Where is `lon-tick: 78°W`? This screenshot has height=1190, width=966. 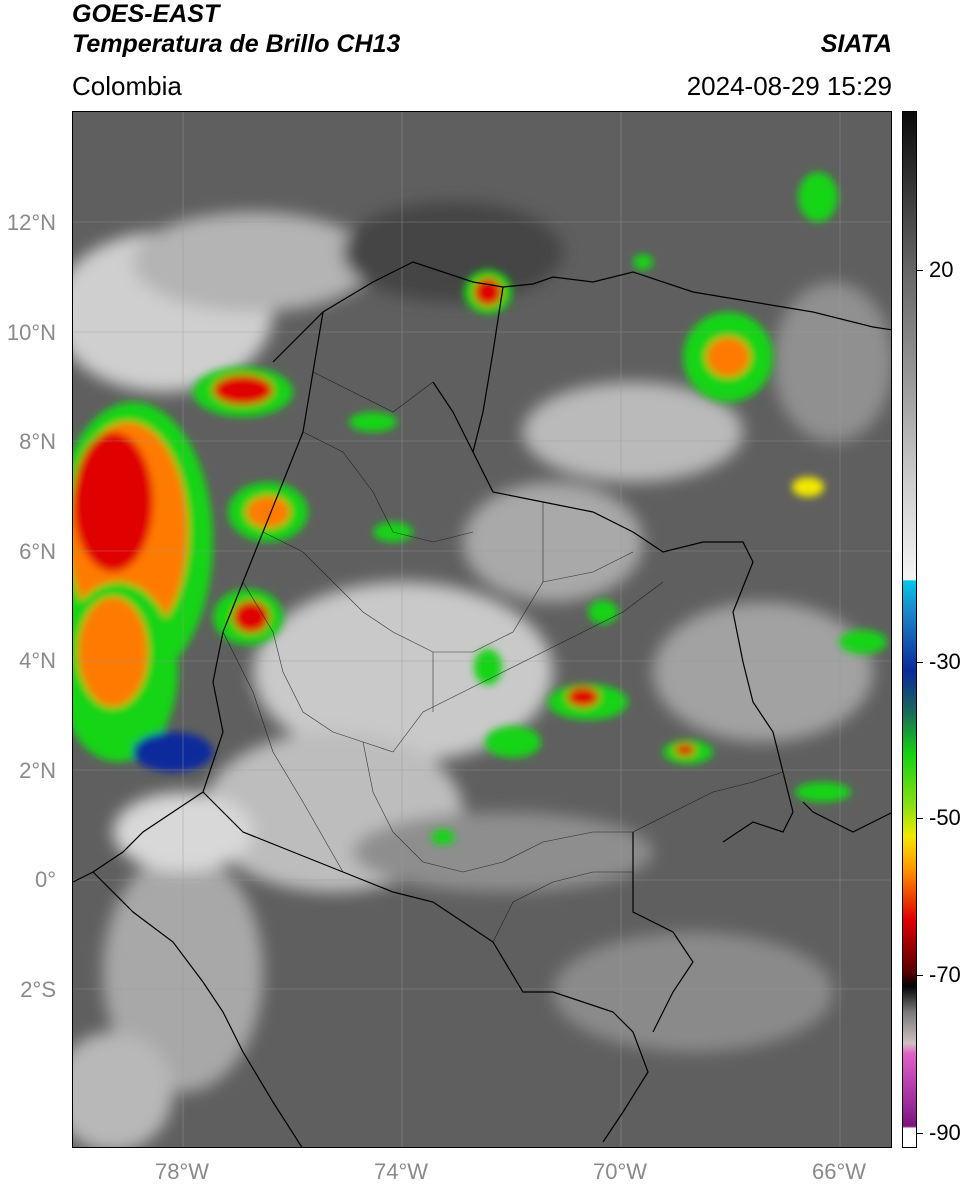
lon-tick: 78°W is located at coordinates (182, 1171).